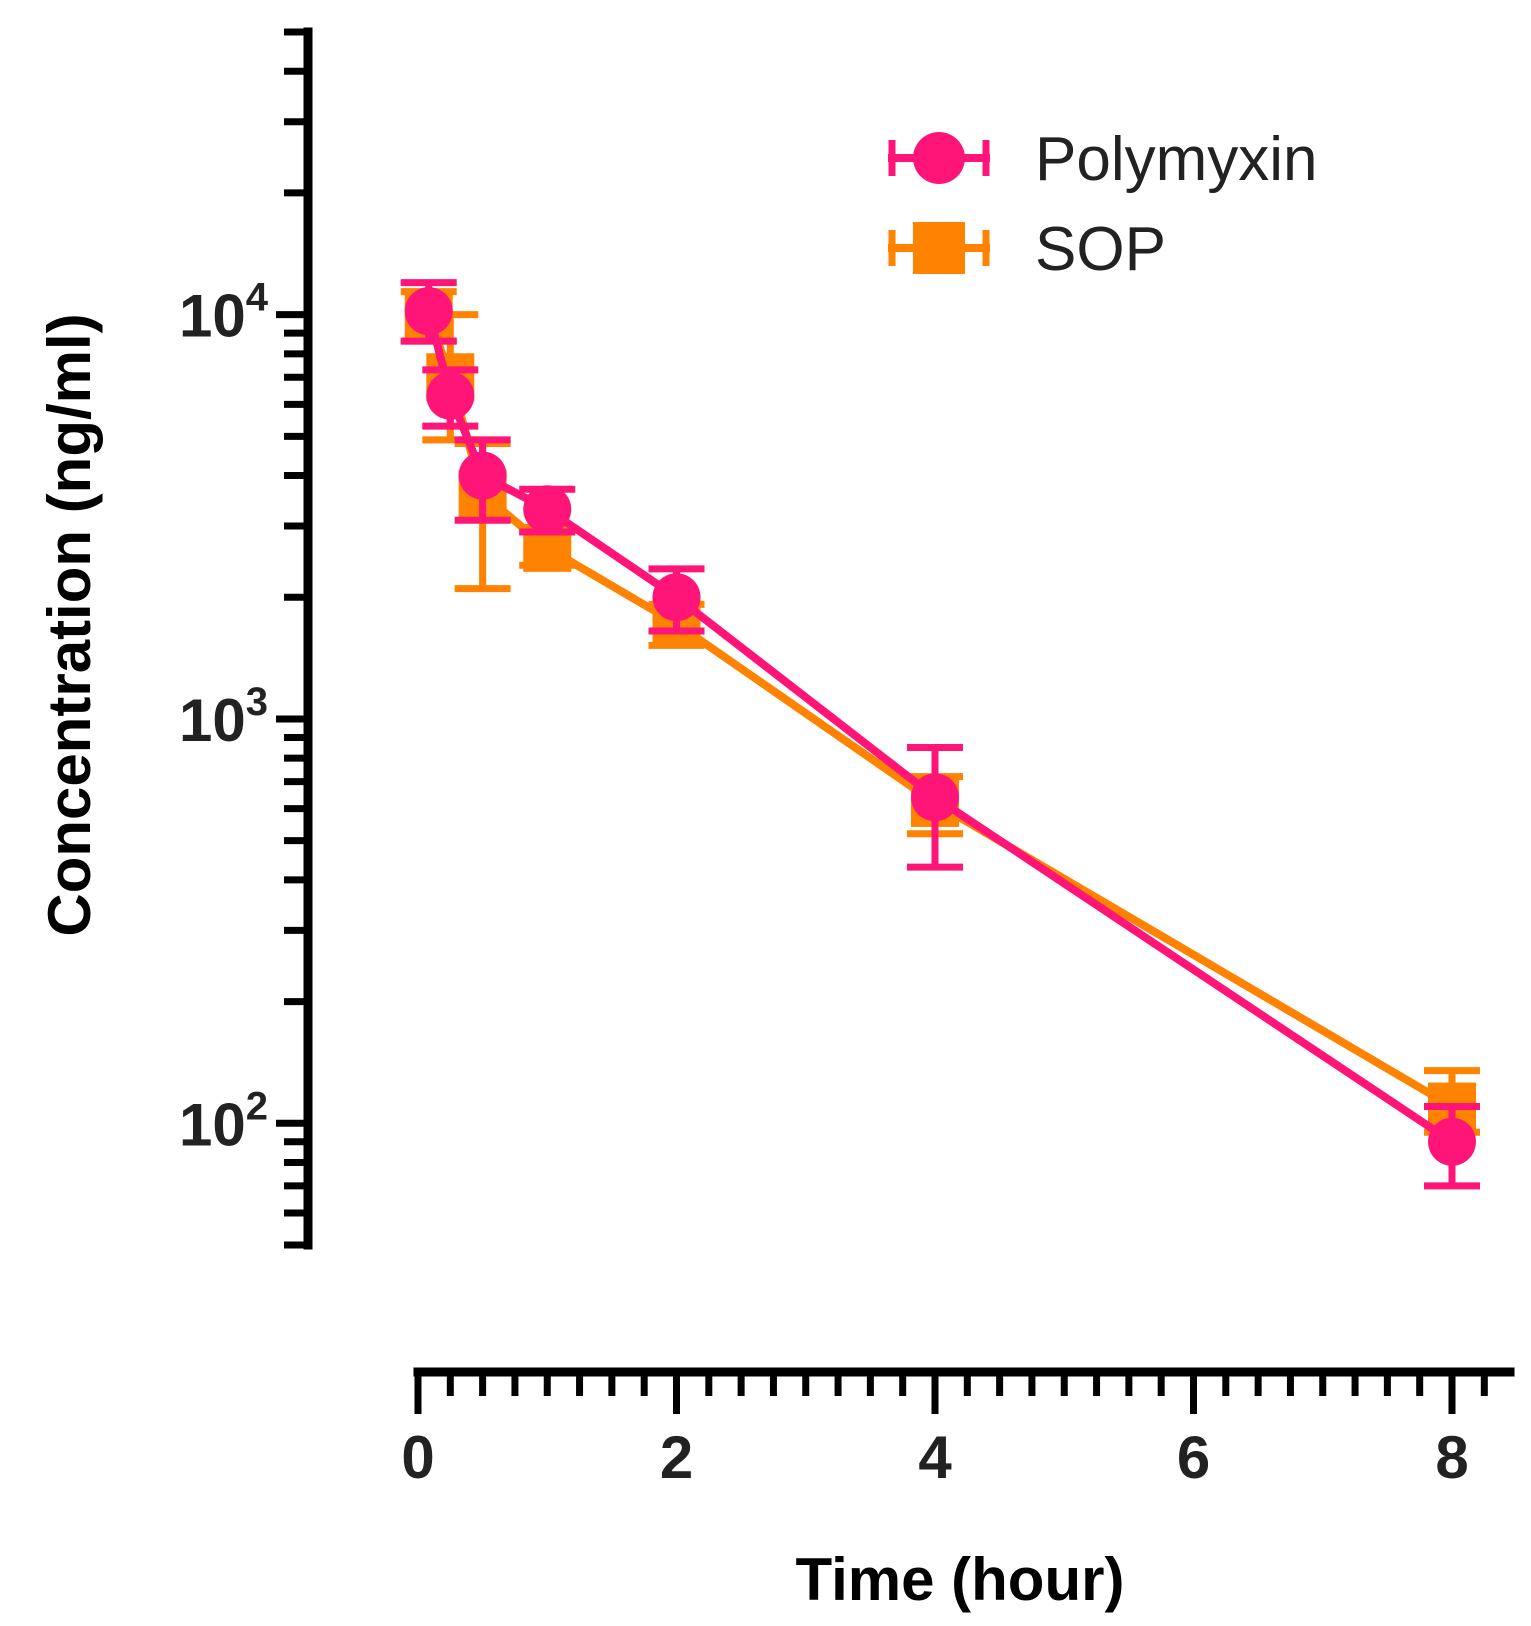  I want to click on y-ticks: 10² 10³ 10⁴, so click(243, 638).